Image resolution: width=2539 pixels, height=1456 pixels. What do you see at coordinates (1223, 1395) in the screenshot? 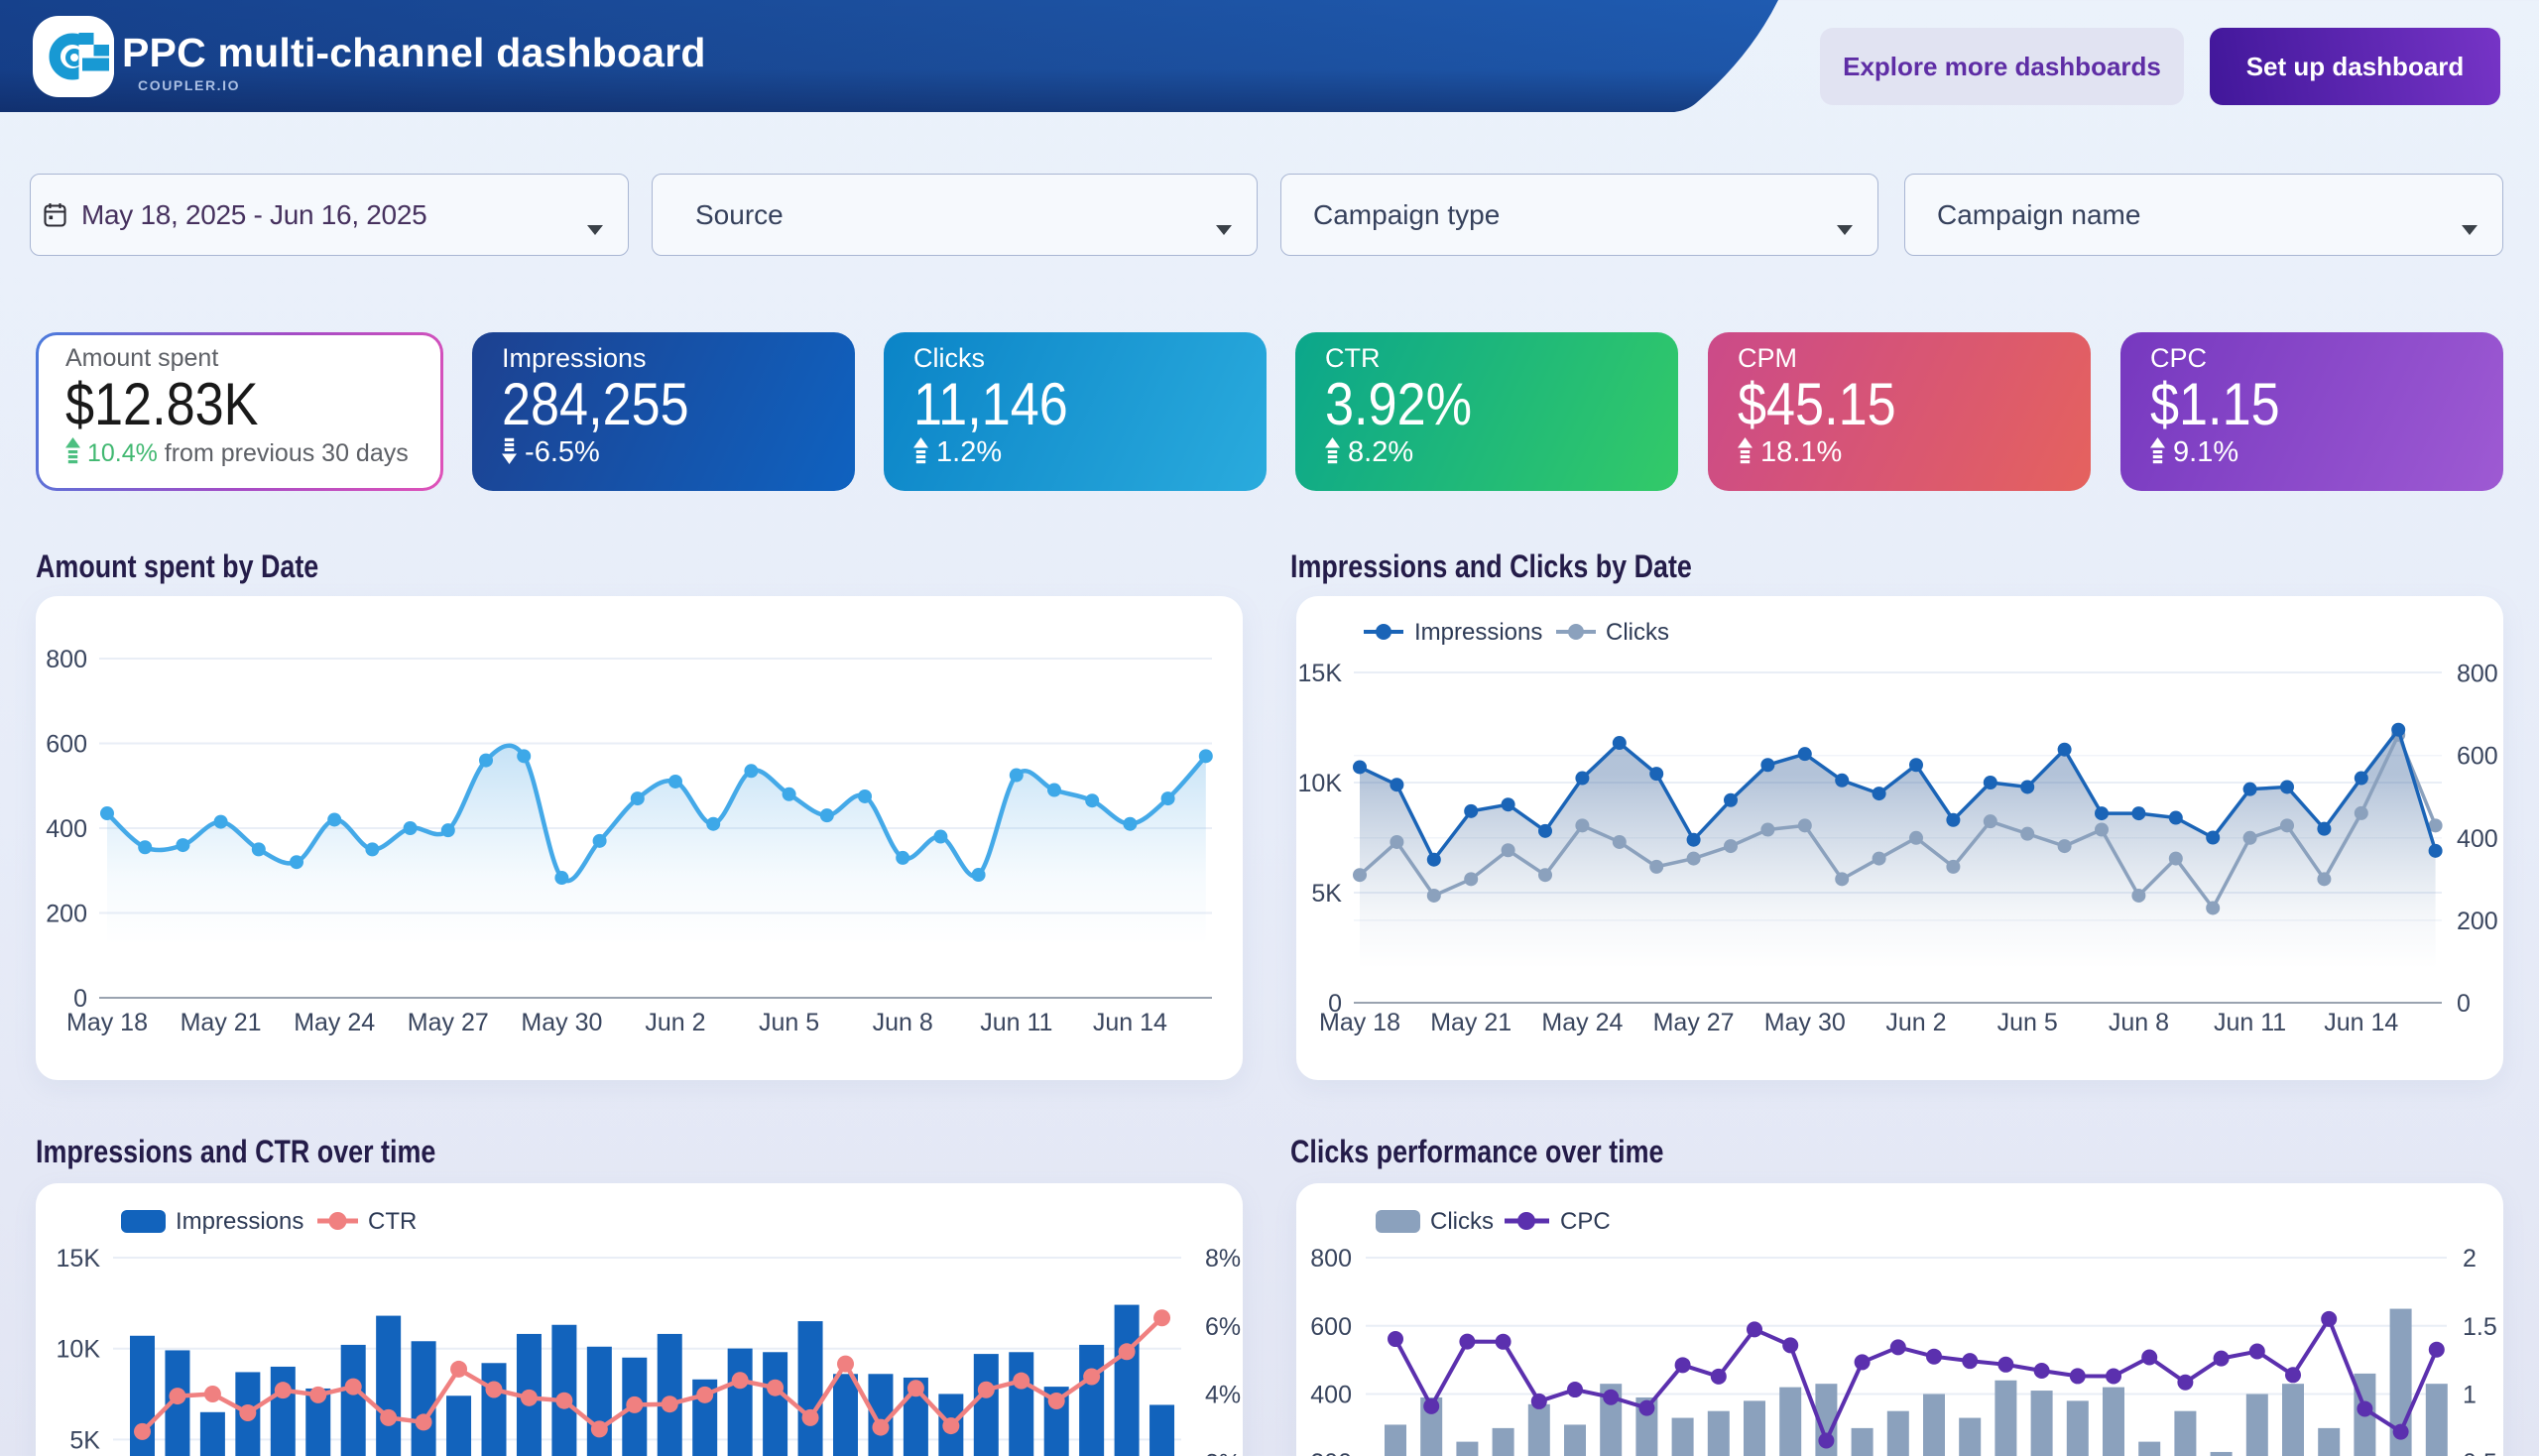
I see `svg-text: 4%` at bounding box center [1223, 1395].